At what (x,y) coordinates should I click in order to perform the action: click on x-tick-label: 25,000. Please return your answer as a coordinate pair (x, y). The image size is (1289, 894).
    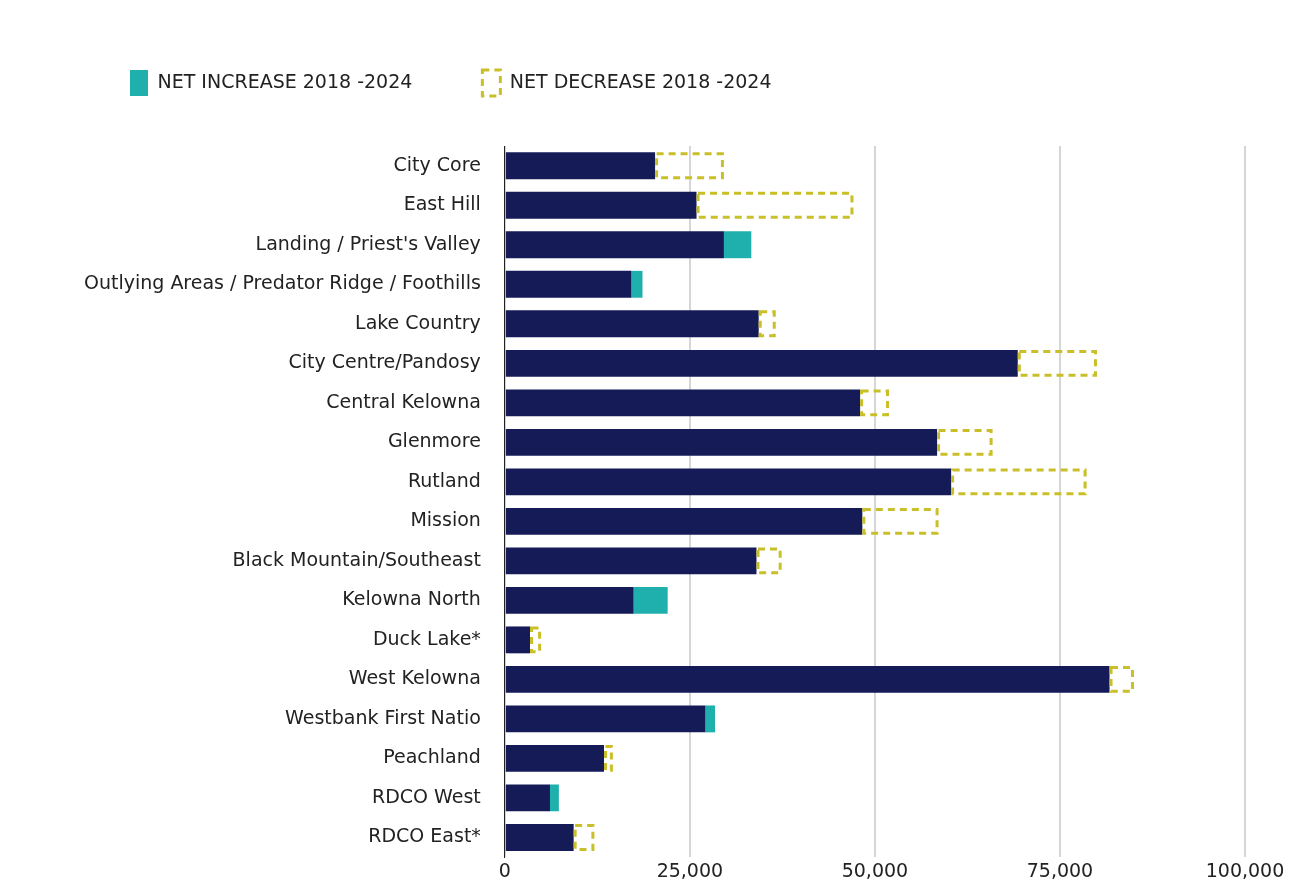
    Looking at the image, I should click on (690, 869).